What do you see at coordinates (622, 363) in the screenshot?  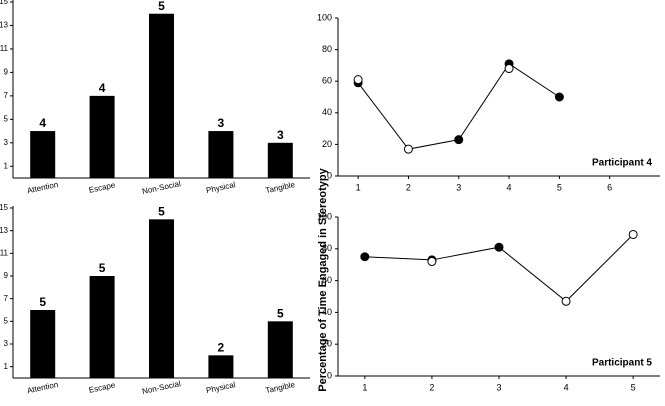 I see `participant-label: Participant 5` at bounding box center [622, 363].